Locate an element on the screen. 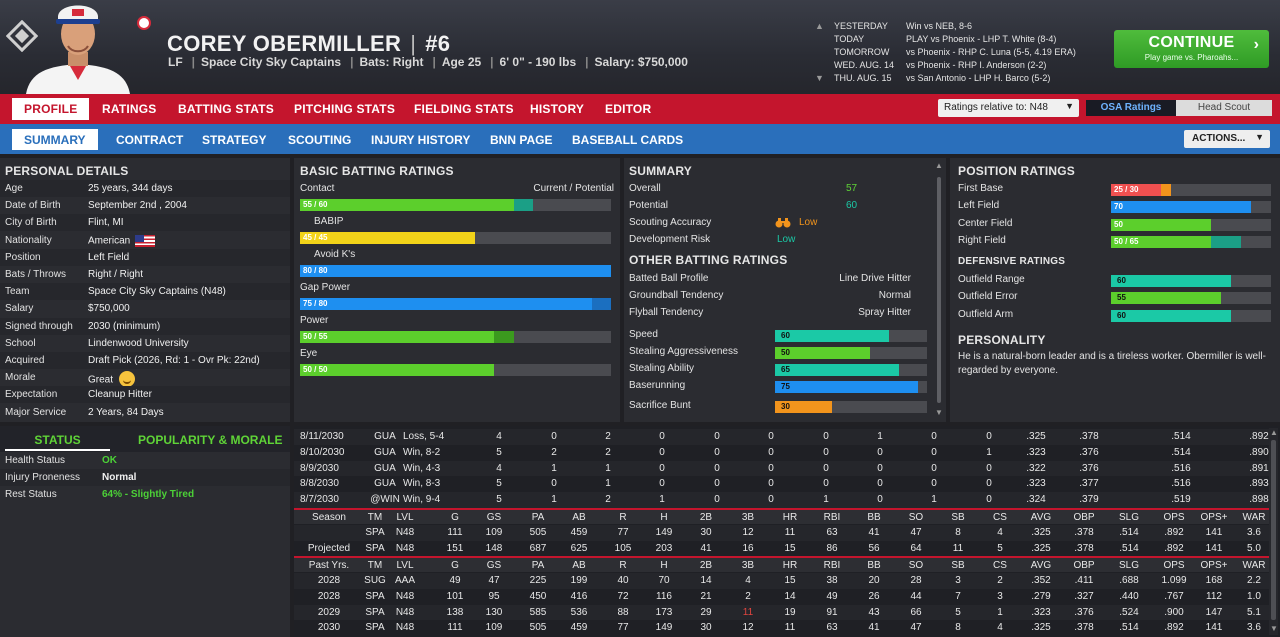 The image size is (1280, 637). status-value: 64% - Slightly Tired is located at coordinates (148, 494).